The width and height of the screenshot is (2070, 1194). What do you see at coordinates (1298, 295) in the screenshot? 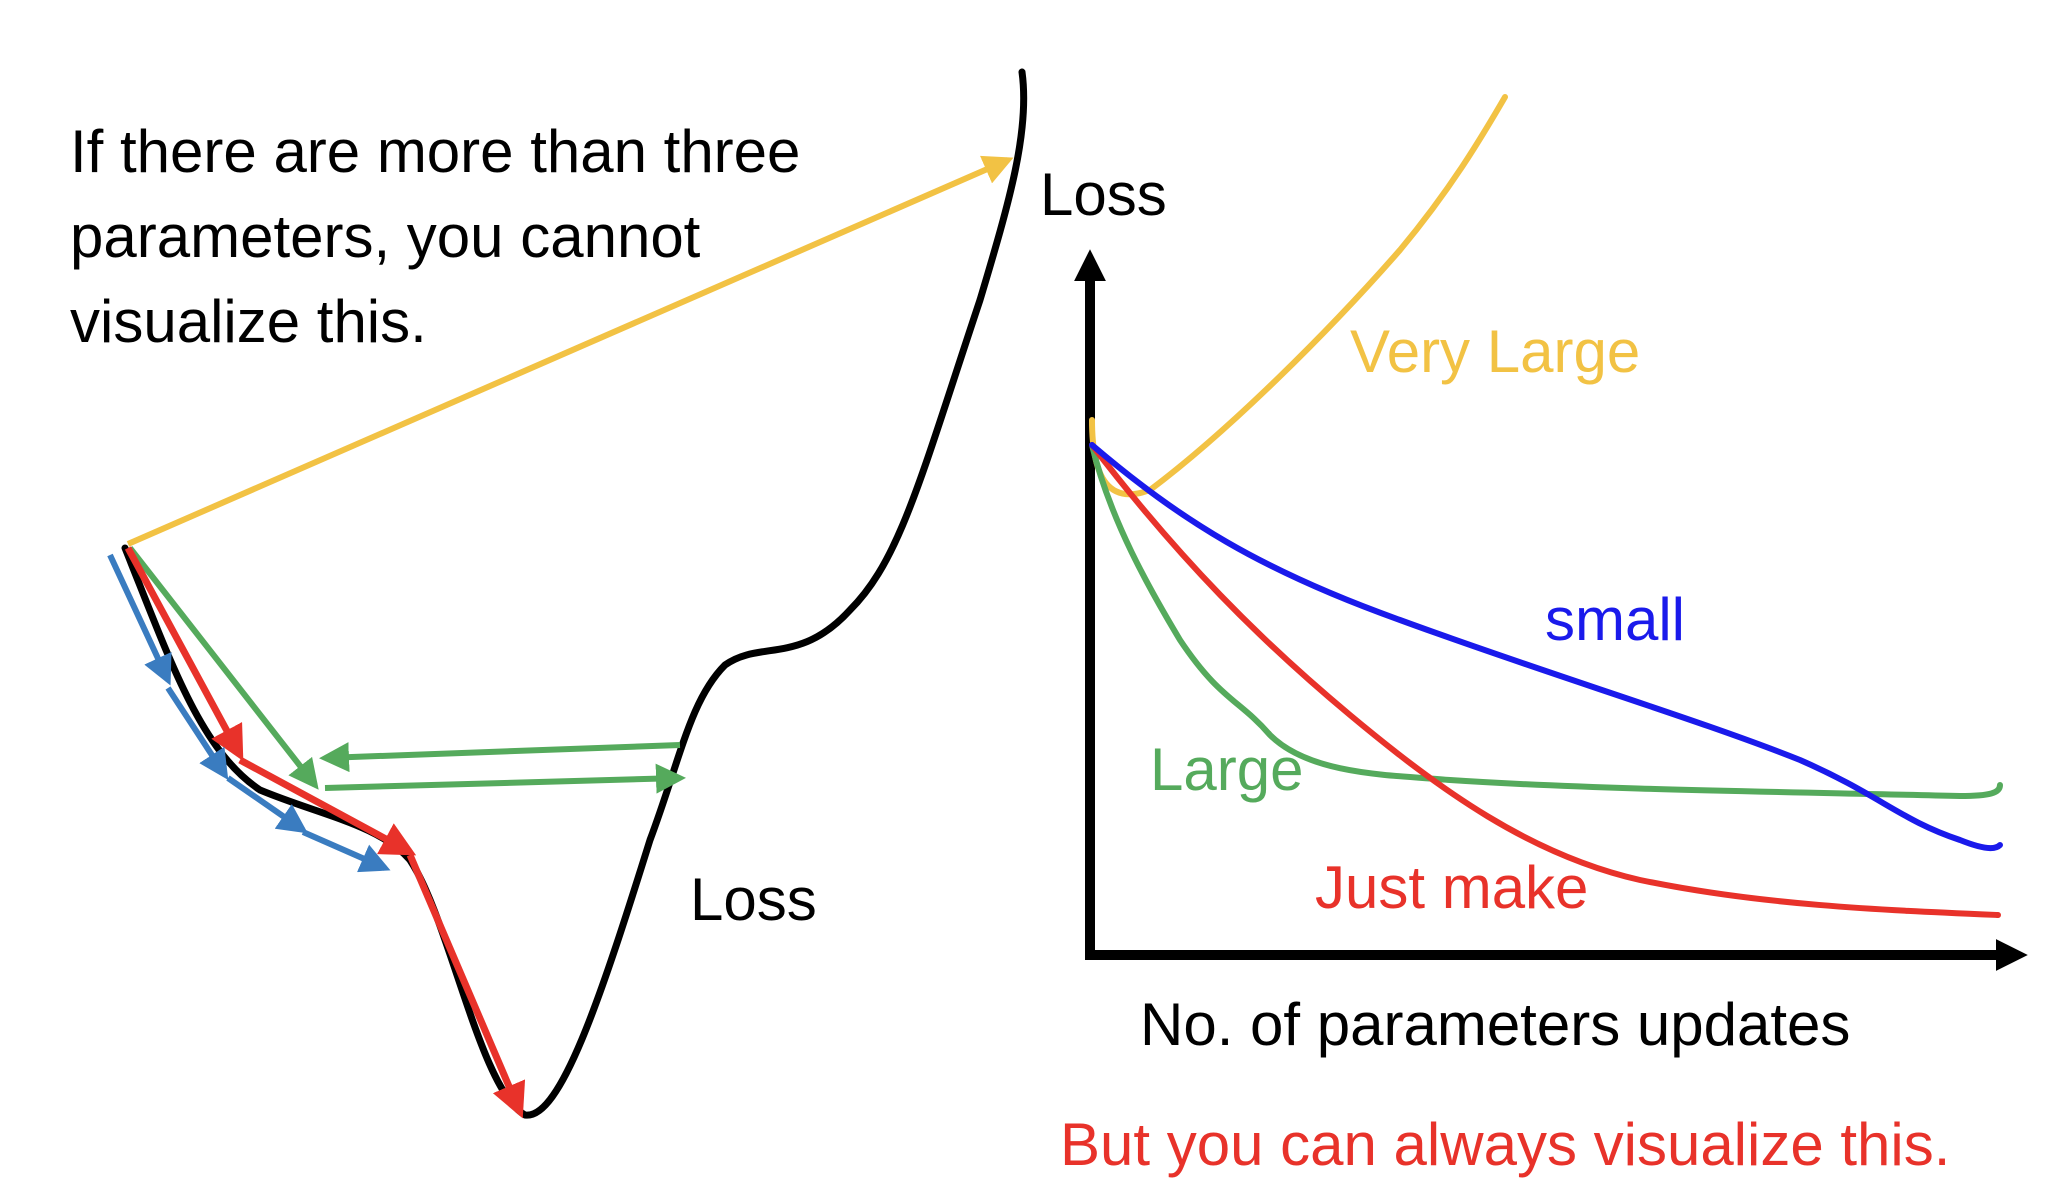
I see `very-large-curve` at bounding box center [1298, 295].